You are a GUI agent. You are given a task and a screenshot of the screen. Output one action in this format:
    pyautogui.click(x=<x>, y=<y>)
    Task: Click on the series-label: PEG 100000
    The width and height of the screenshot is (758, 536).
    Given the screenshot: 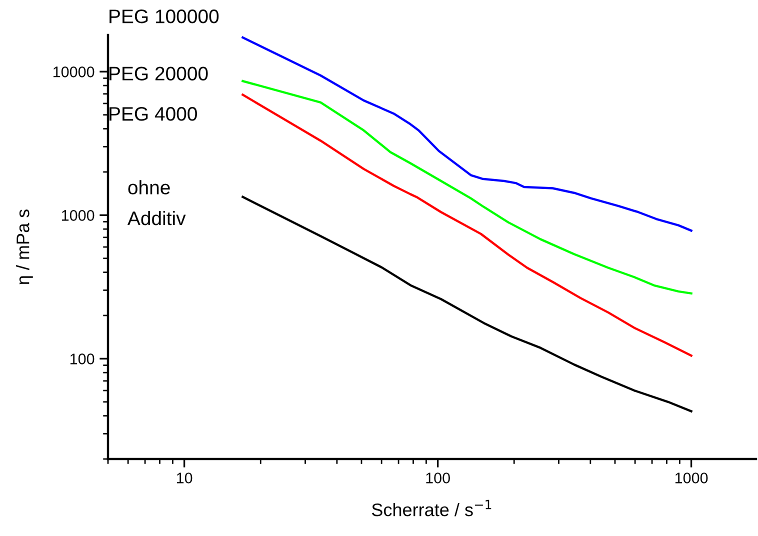 What is the action you would take?
    pyautogui.click(x=164, y=16)
    